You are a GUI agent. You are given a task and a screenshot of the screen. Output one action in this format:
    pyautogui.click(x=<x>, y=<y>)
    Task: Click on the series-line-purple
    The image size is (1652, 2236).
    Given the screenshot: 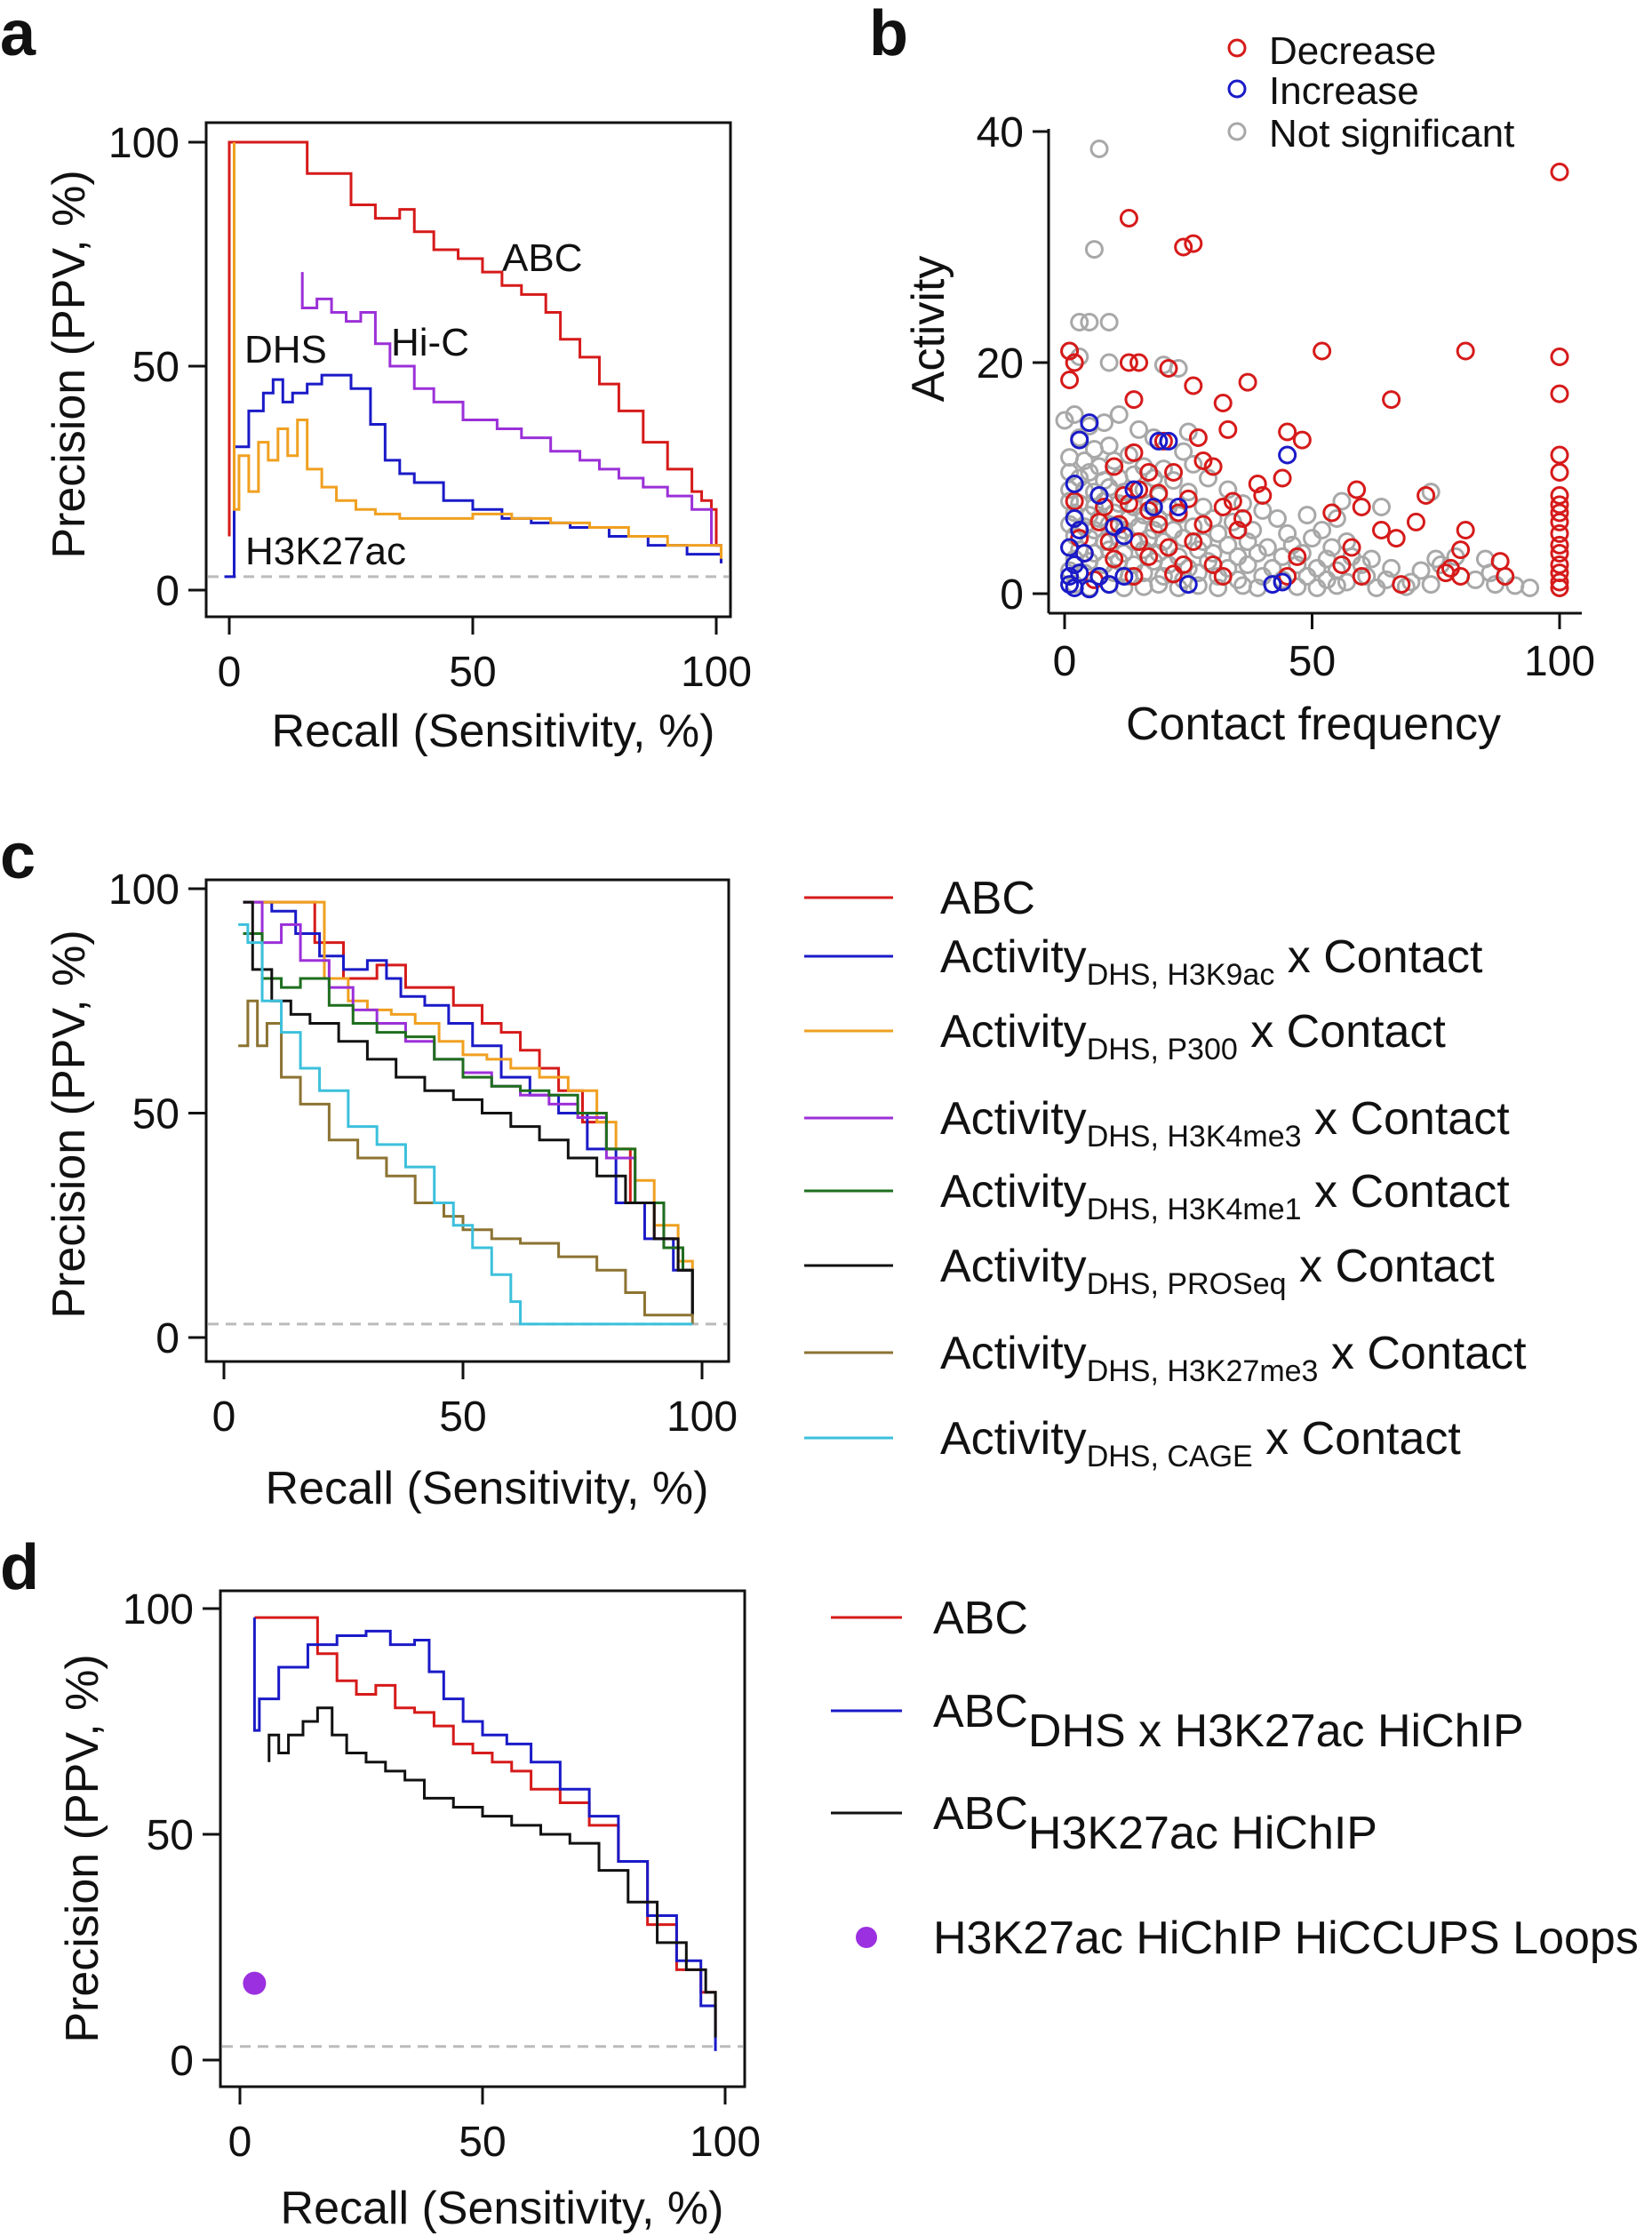 What is the action you would take?
    pyautogui.click(x=511, y=417)
    